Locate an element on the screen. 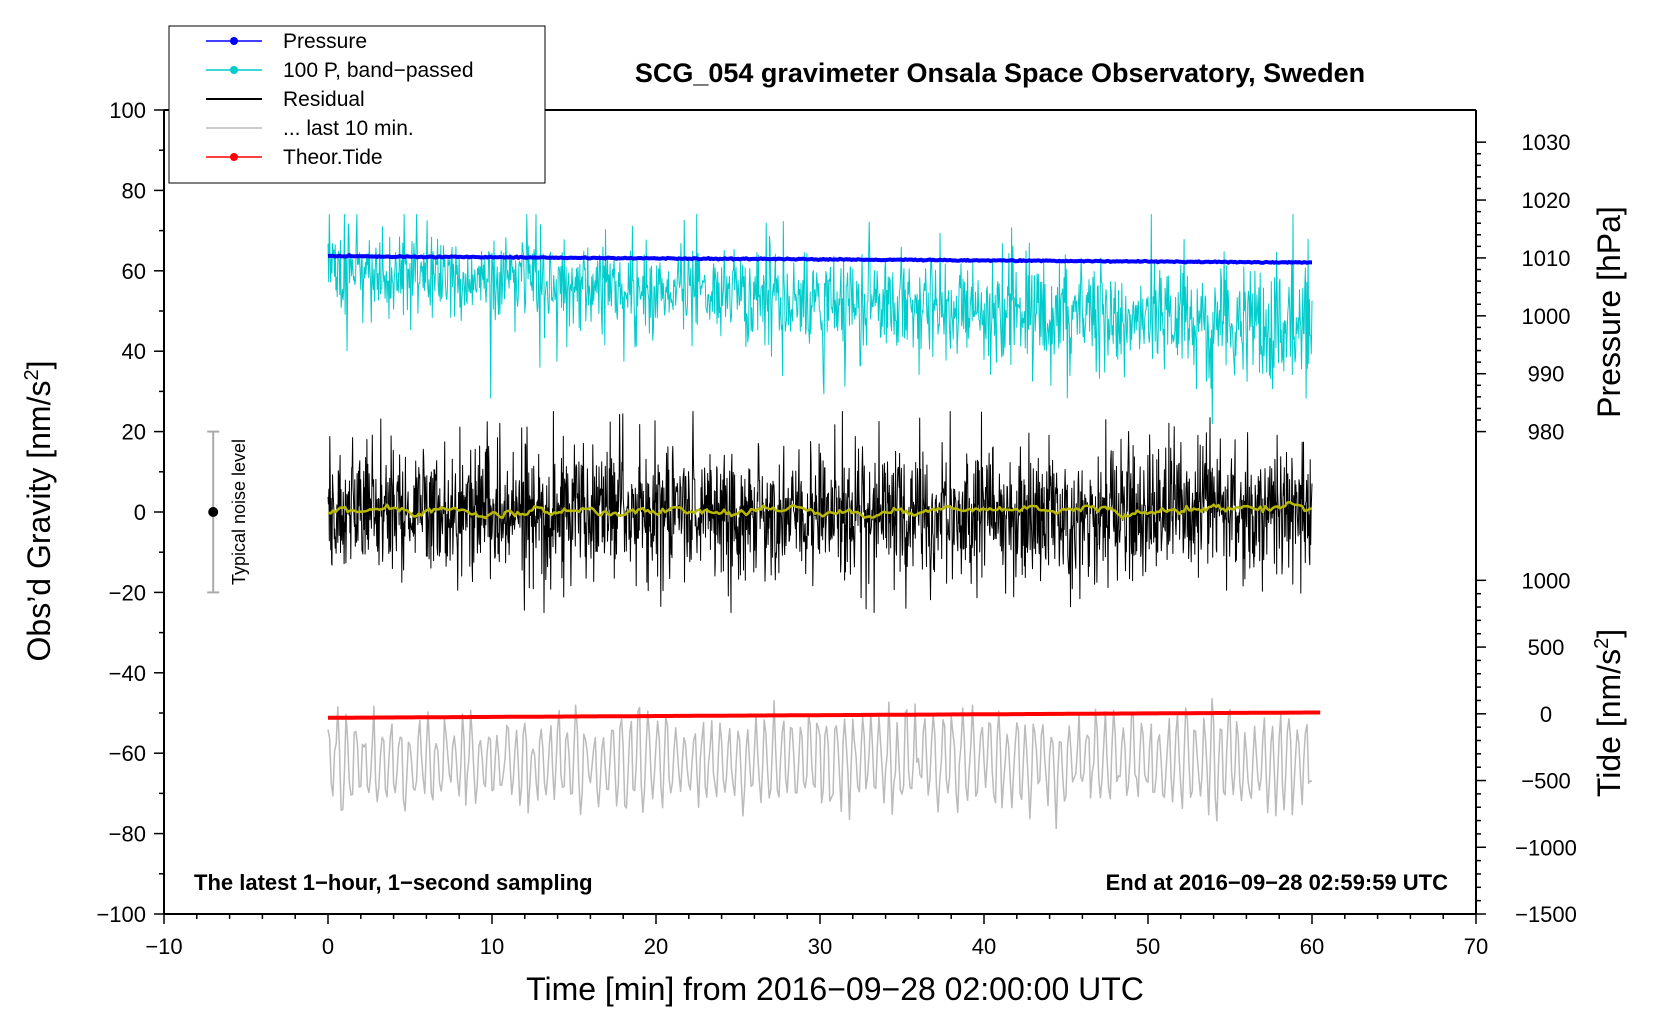 The height and width of the screenshot is (1020, 1660). y-left-tick-label: 80 is located at coordinates (134, 190).